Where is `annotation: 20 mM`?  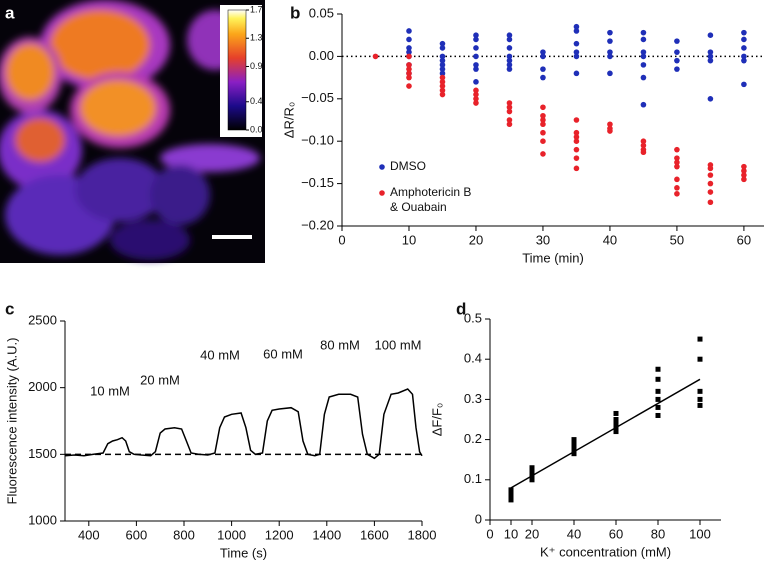
annotation: 20 mM is located at coordinates (160, 379).